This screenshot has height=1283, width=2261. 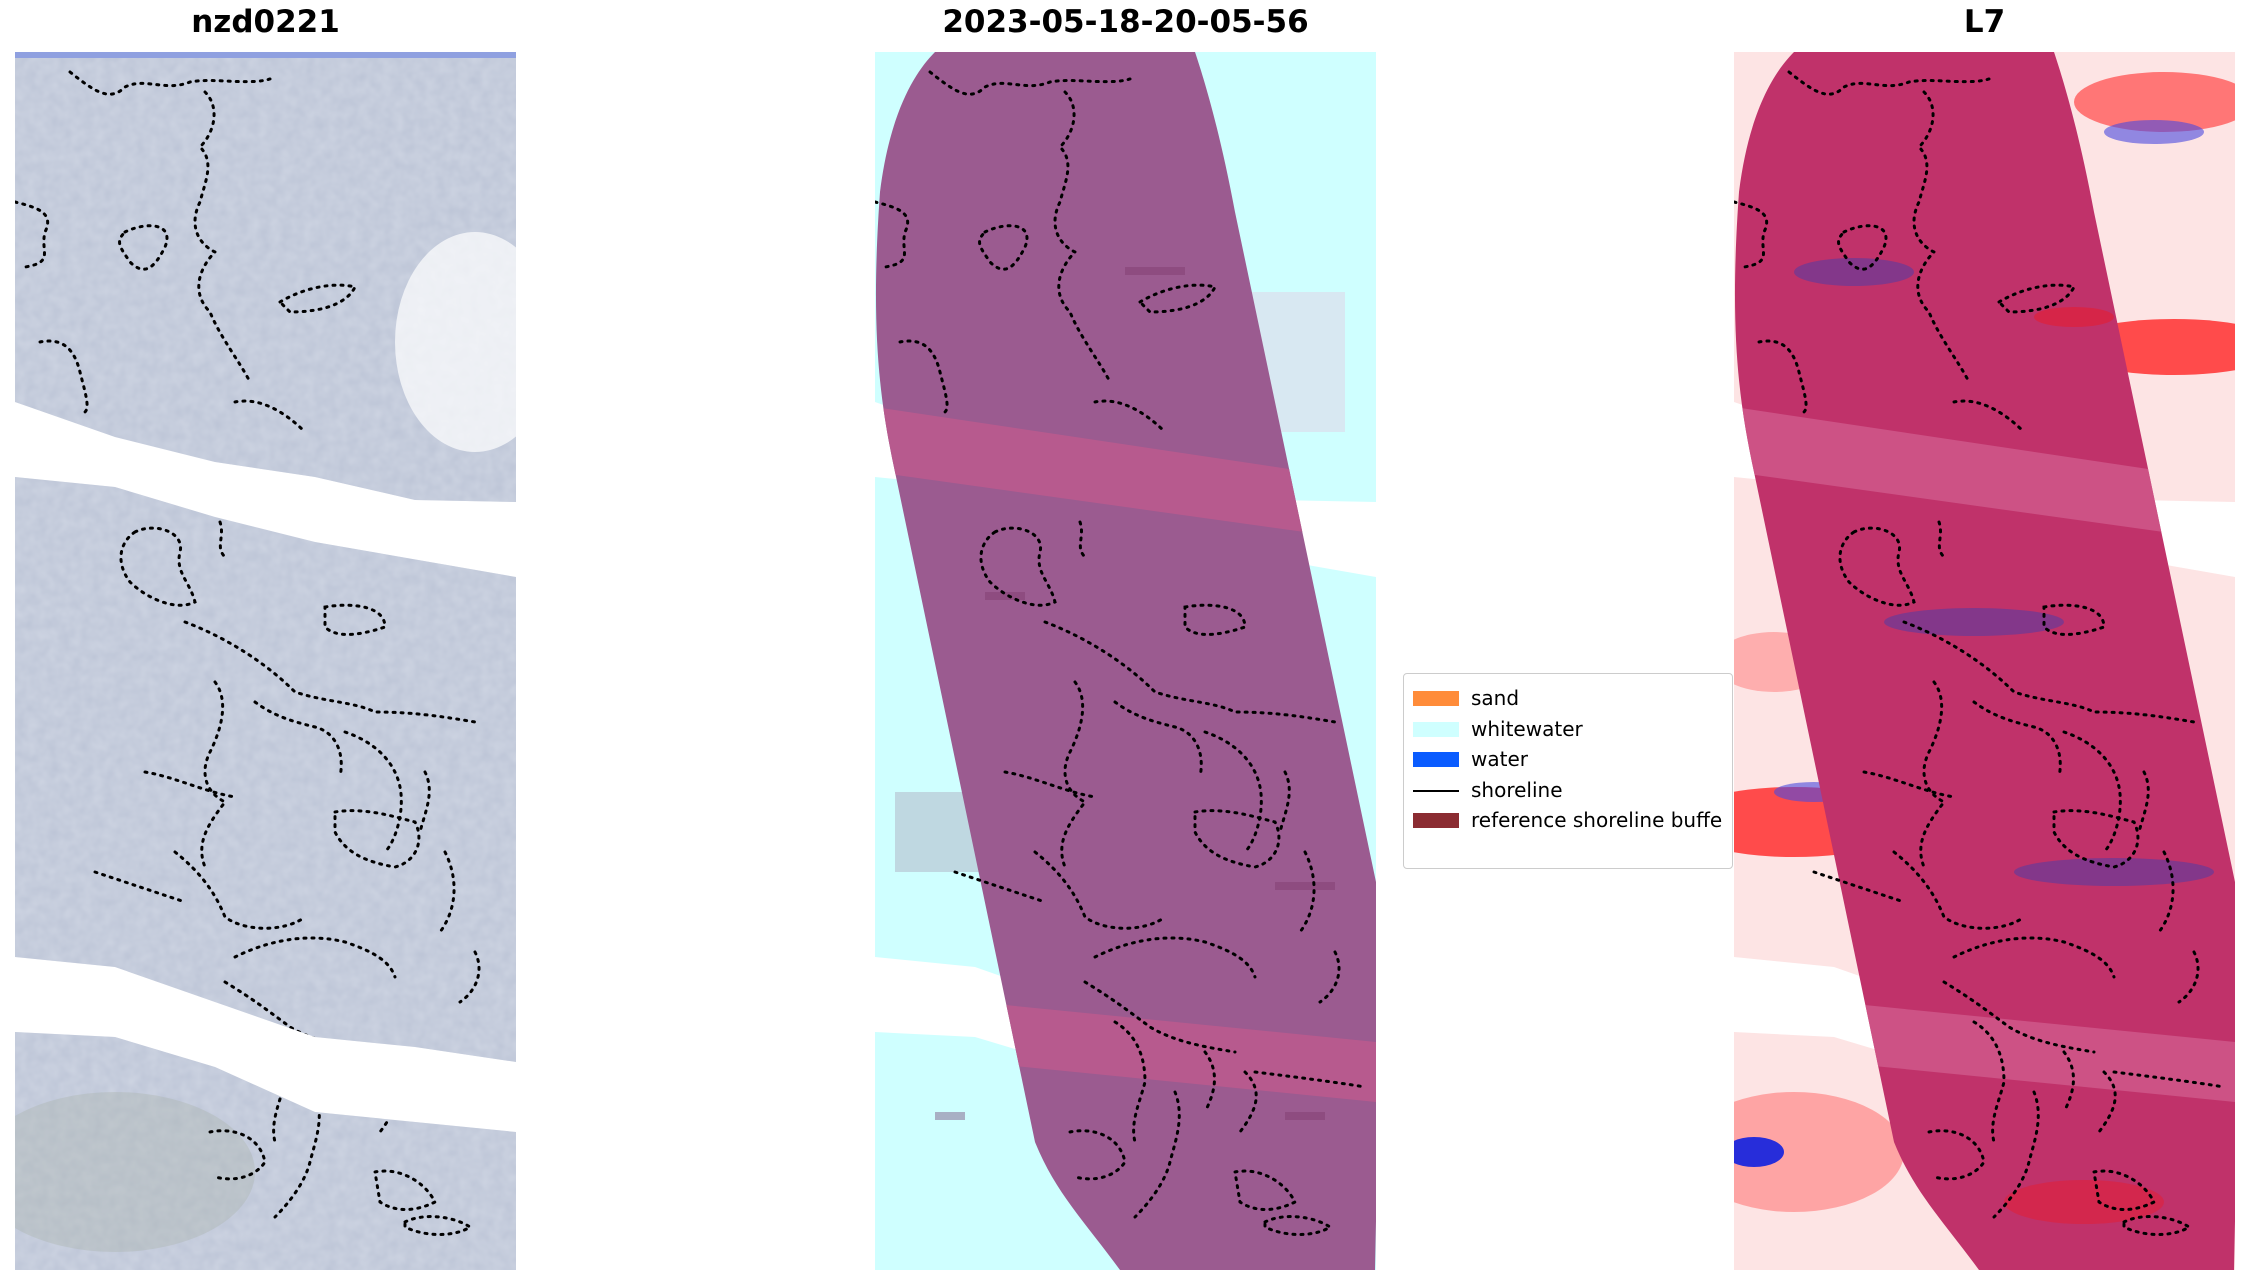 What do you see at coordinates (1569, 759) in the screenshot?
I see `legend-item-water: water` at bounding box center [1569, 759].